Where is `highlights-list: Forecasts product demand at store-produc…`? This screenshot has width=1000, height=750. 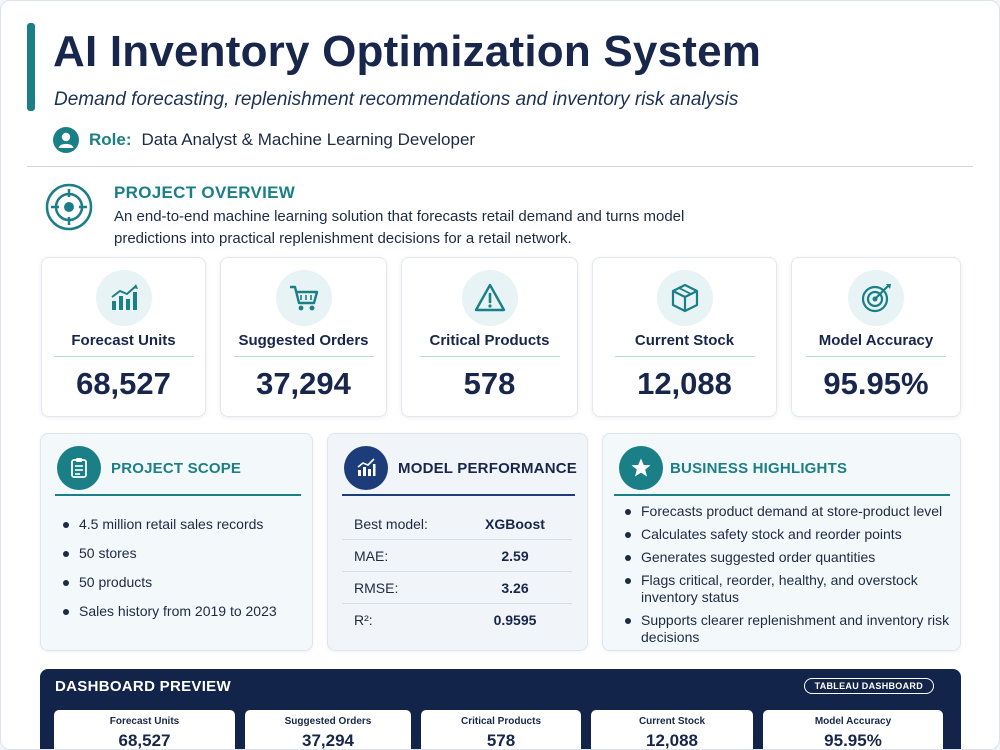 highlights-list: Forecasts product demand at store-produc… is located at coordinates (788, 577).